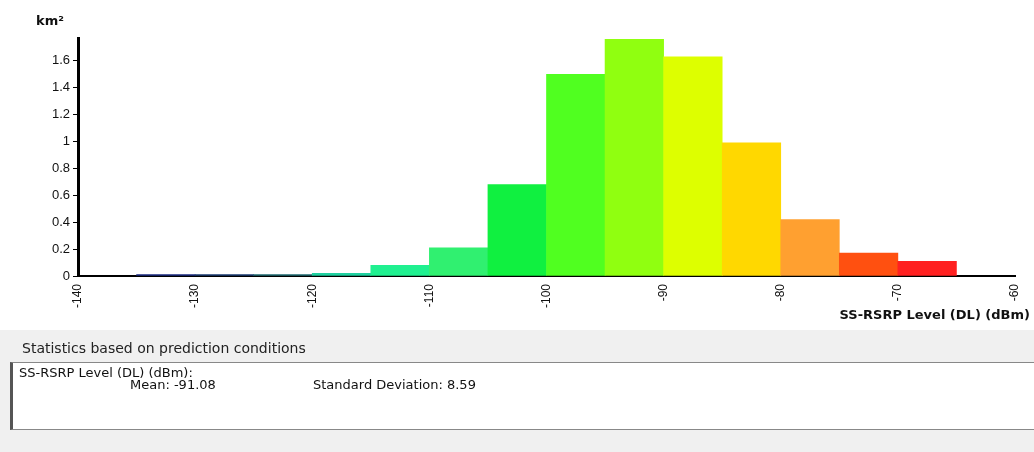 This screenshot has height=452, width=1034. I want to click on text: SS-RSRP Level (DL) (dBm):, so click(106, 372).